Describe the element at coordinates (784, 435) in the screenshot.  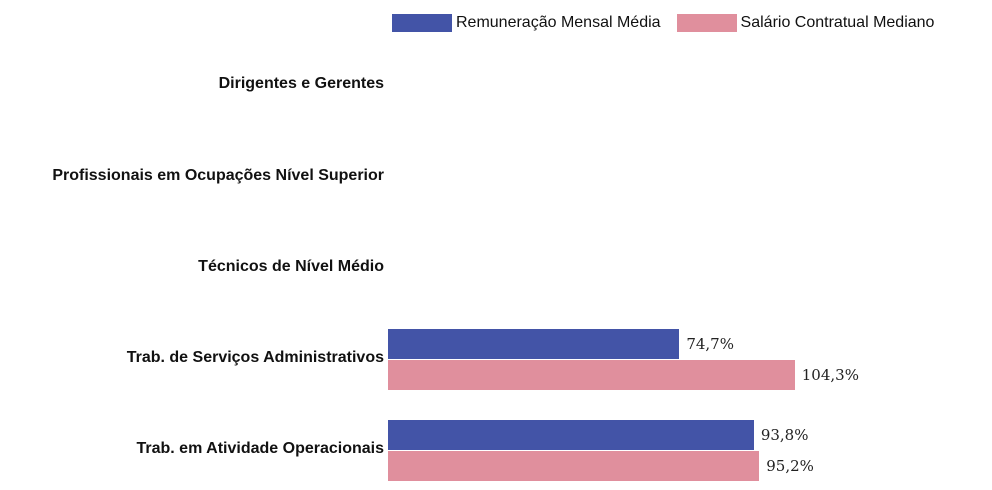
I see `data-label-series0-cat4: 93,8%` at that location.